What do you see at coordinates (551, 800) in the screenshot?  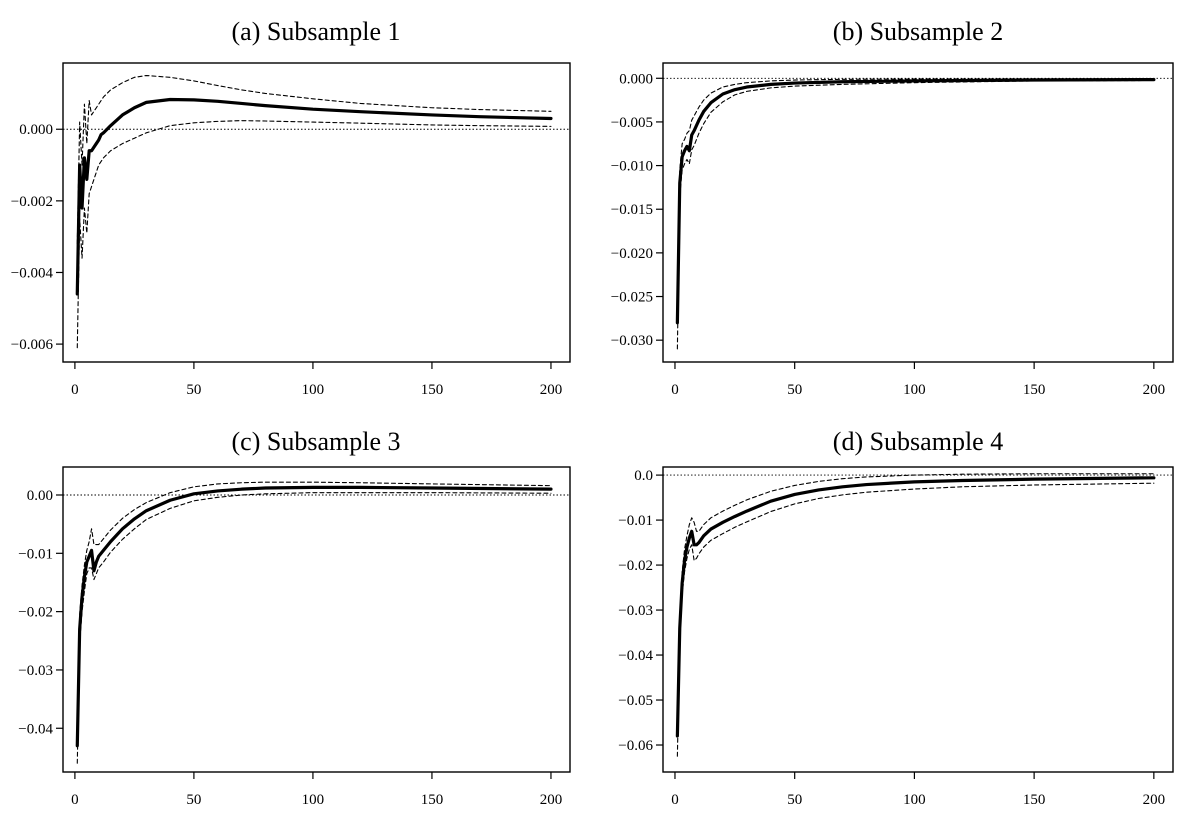 I see `chart-c-x-tick-label: 200` at bounding box center [551, 800].